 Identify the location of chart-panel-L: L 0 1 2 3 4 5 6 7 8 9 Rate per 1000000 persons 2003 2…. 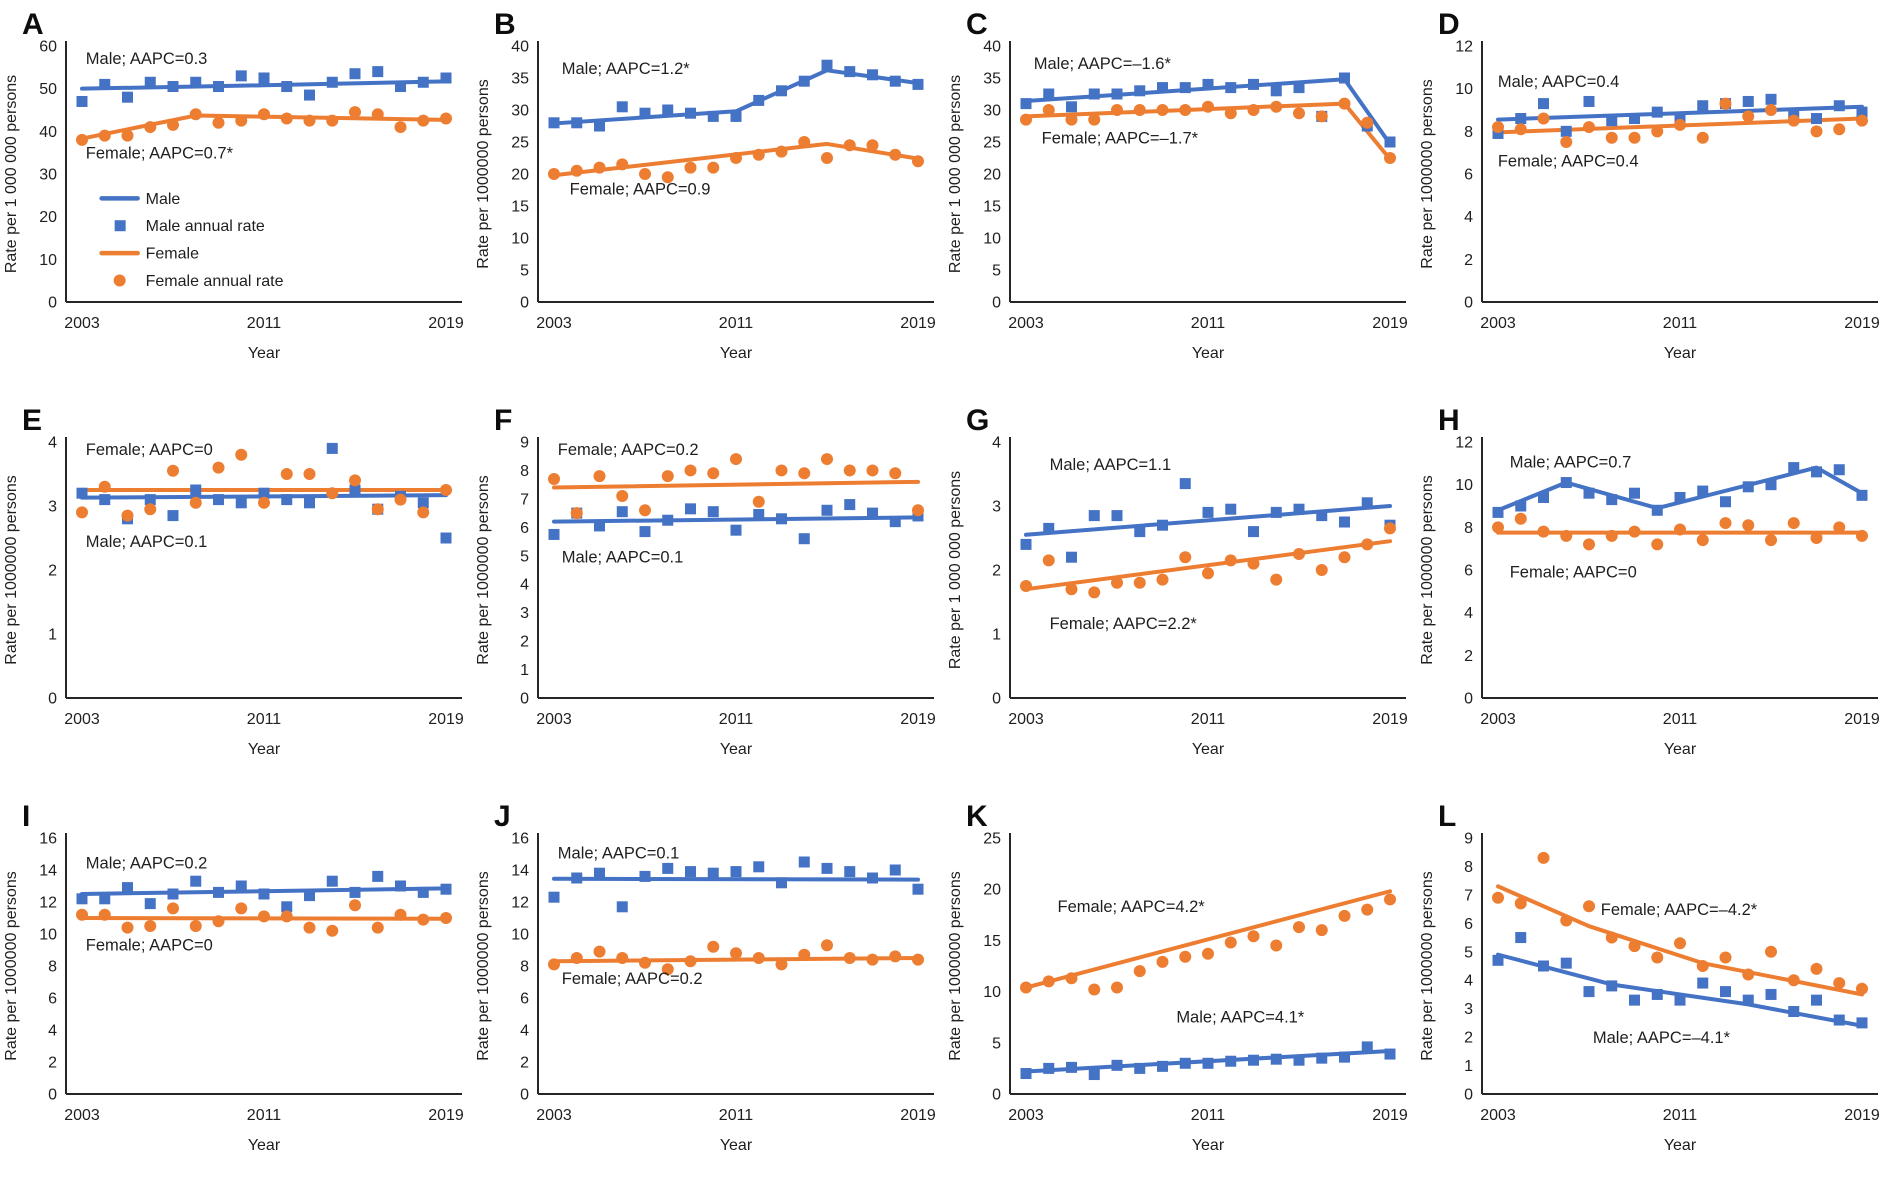
(1652, 990).